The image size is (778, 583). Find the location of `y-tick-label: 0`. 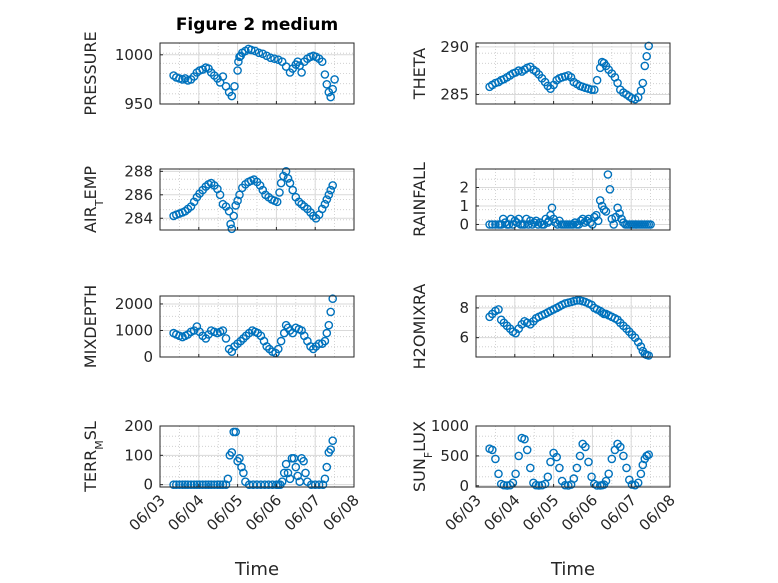

y-tick-label: 0 is located at coordinates (464, 224).